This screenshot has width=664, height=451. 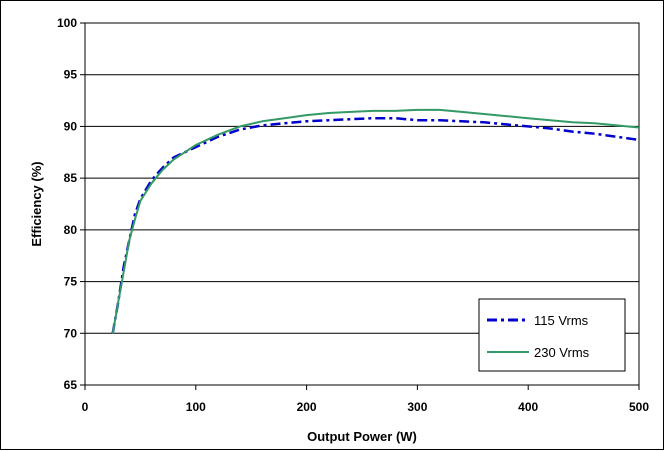 What do you see at coordinates (417, 407) in the screenshot?
I see `x-tick-label: 300` at bounding box center [417, 407].